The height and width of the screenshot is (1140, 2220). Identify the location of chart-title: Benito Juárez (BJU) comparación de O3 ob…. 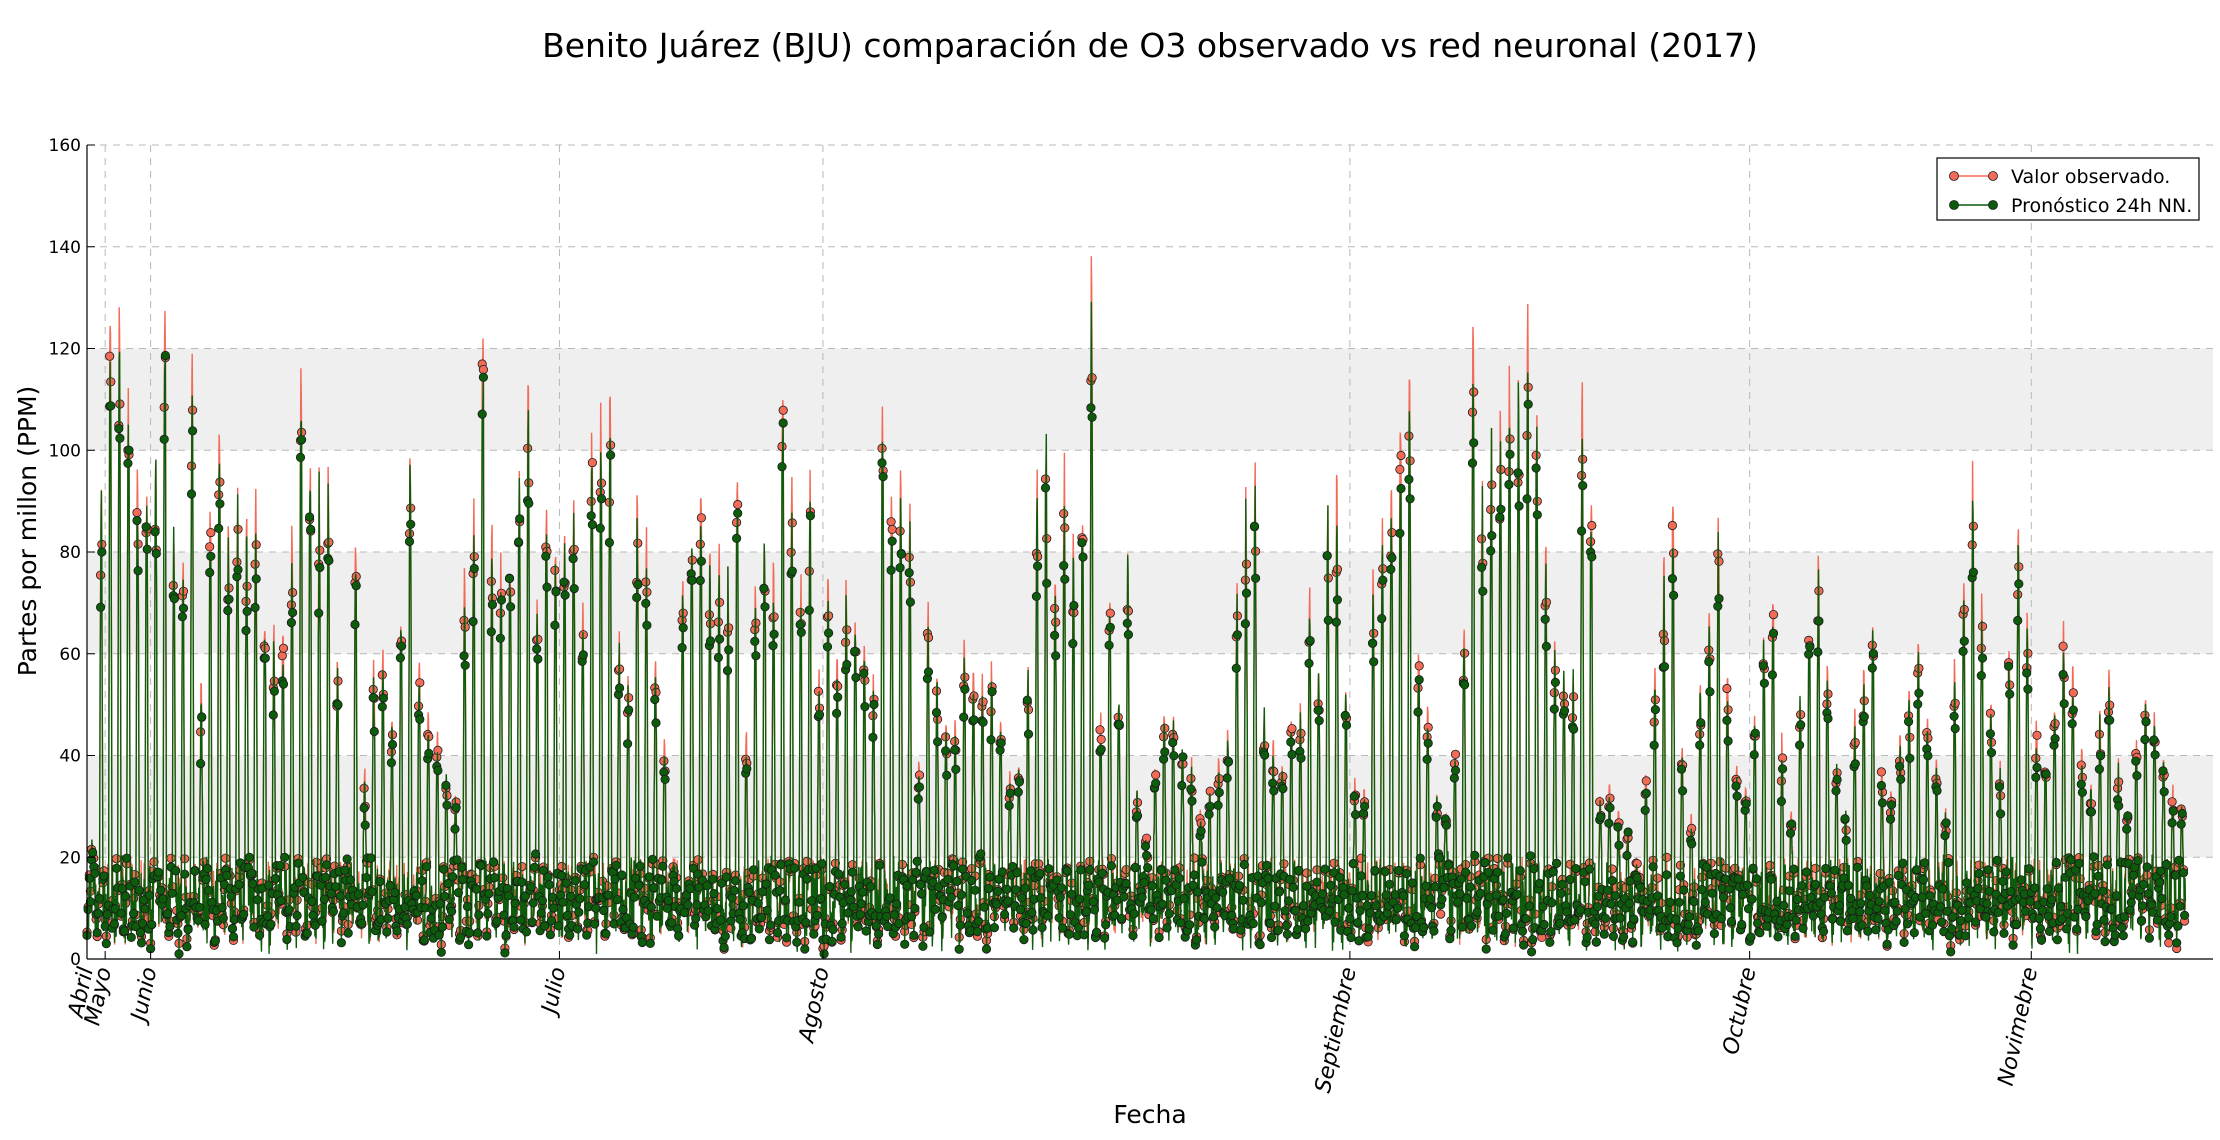
(1150, 45).